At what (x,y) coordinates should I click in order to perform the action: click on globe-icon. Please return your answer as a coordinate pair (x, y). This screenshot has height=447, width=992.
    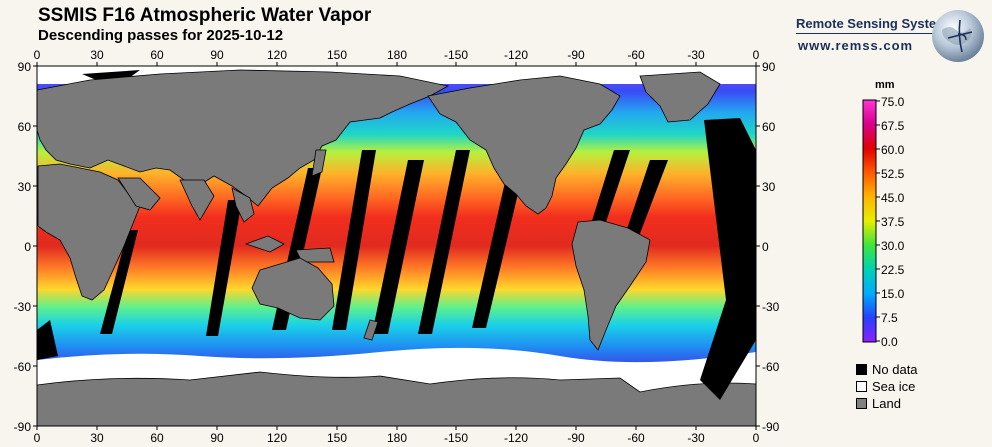
    Looking at the image, I should click on (958, 36).